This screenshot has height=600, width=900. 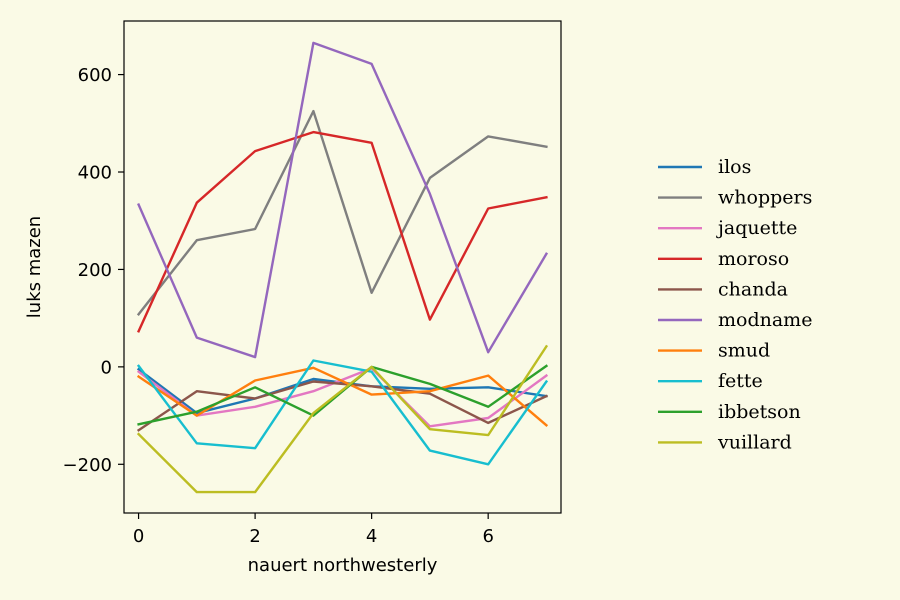 I want to click on y-tick-label: 0, so click(x=106, y=367).